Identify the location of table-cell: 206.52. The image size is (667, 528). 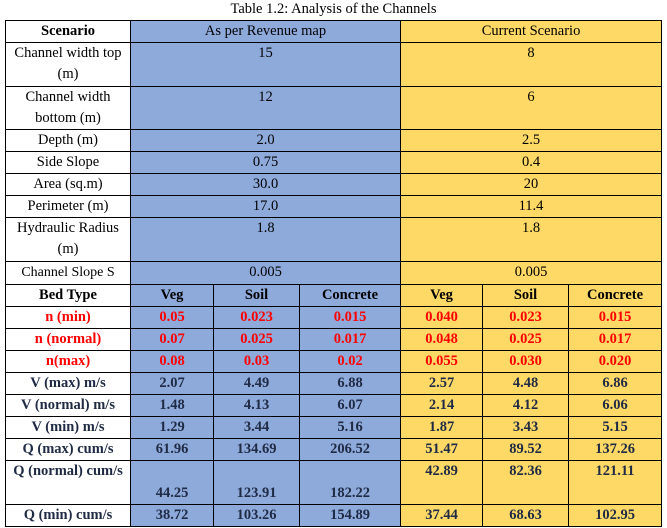
(350, 449).